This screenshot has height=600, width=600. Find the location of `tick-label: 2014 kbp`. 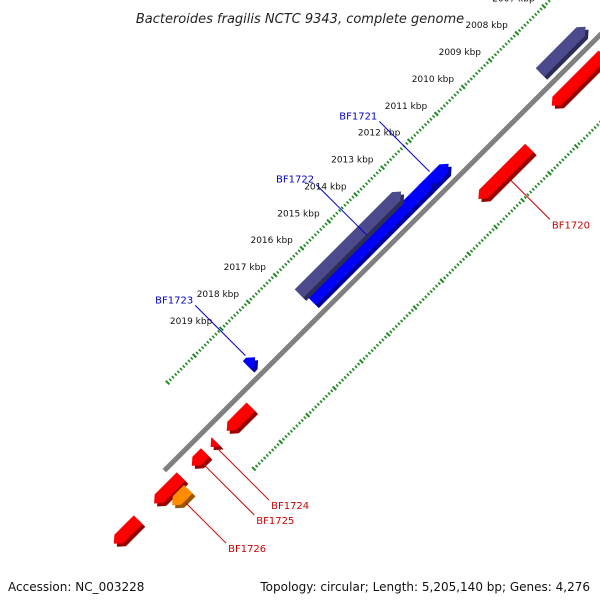

tick-label: 2014 kbp is located at coordinates (325, 187).